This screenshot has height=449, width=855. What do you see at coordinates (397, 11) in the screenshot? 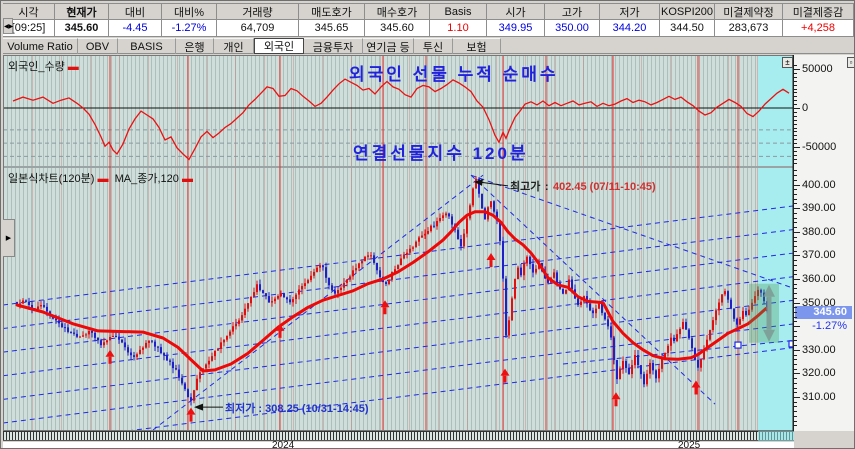
I see `quote-header-매수호가: 매수호가` at bounding box center [397, 11].